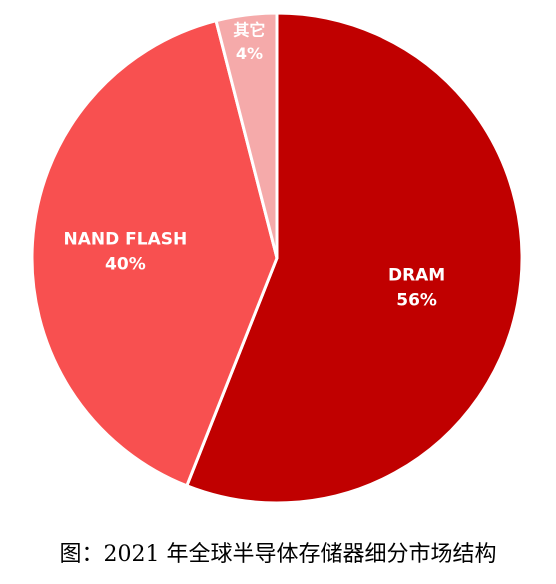  Describe the element at coordinates (249, 53) in the screenshot. I see `slice-value-3: 4%` at that location.